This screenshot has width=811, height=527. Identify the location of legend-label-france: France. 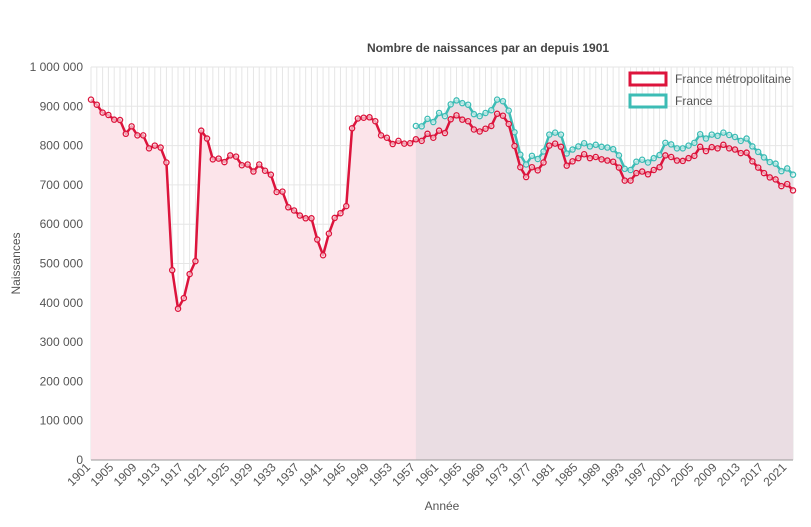
(694, 101).